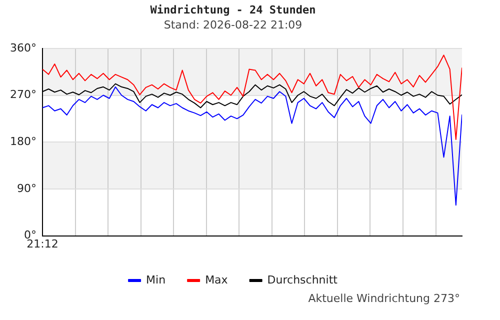  I want to click on legend-label: Durchschnitt, so click(302, 279).